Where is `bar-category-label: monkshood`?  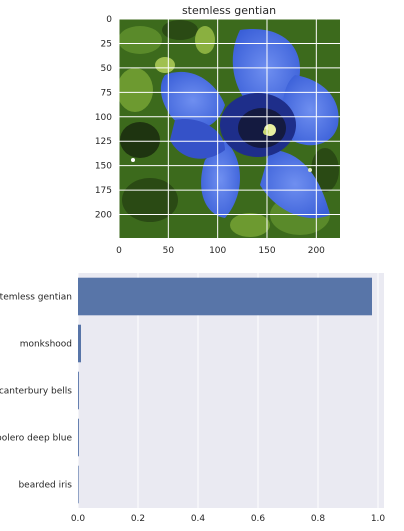
bar-category-label: monkshood is located at coordinates (46, 345).